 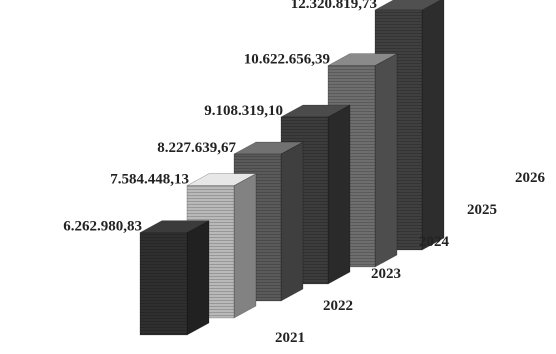 What do you see at coordinates (482, 210) in the screenshot?
I see `year-label: 2025` at bounding box center [482, 210].